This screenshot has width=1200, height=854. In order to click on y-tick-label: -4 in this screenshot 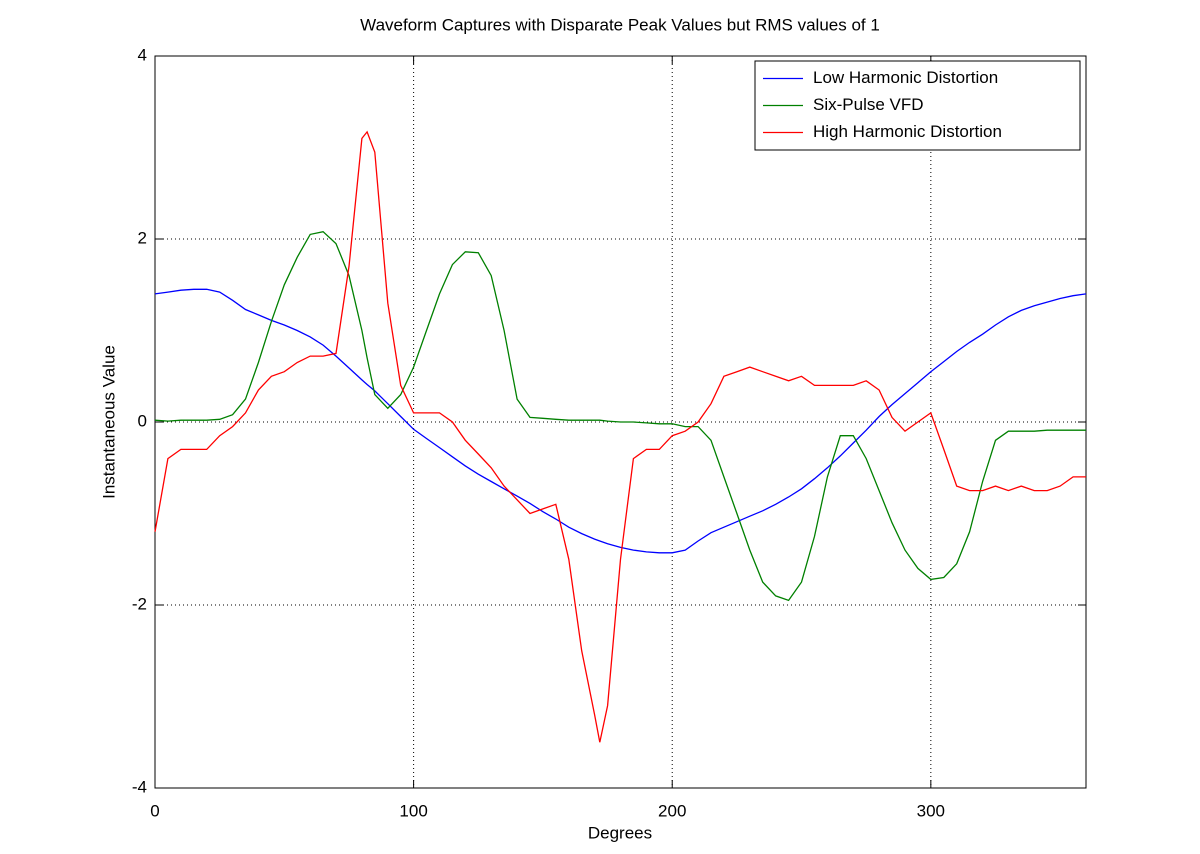, I will do `click(139, 786)`.